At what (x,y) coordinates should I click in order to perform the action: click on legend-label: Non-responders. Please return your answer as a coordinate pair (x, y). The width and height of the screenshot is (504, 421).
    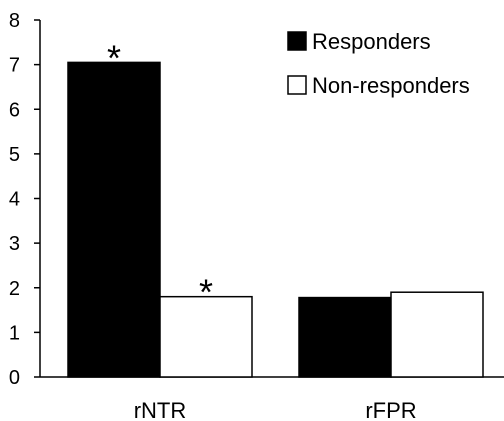
    Looking at the image, I should click on (391, 85).